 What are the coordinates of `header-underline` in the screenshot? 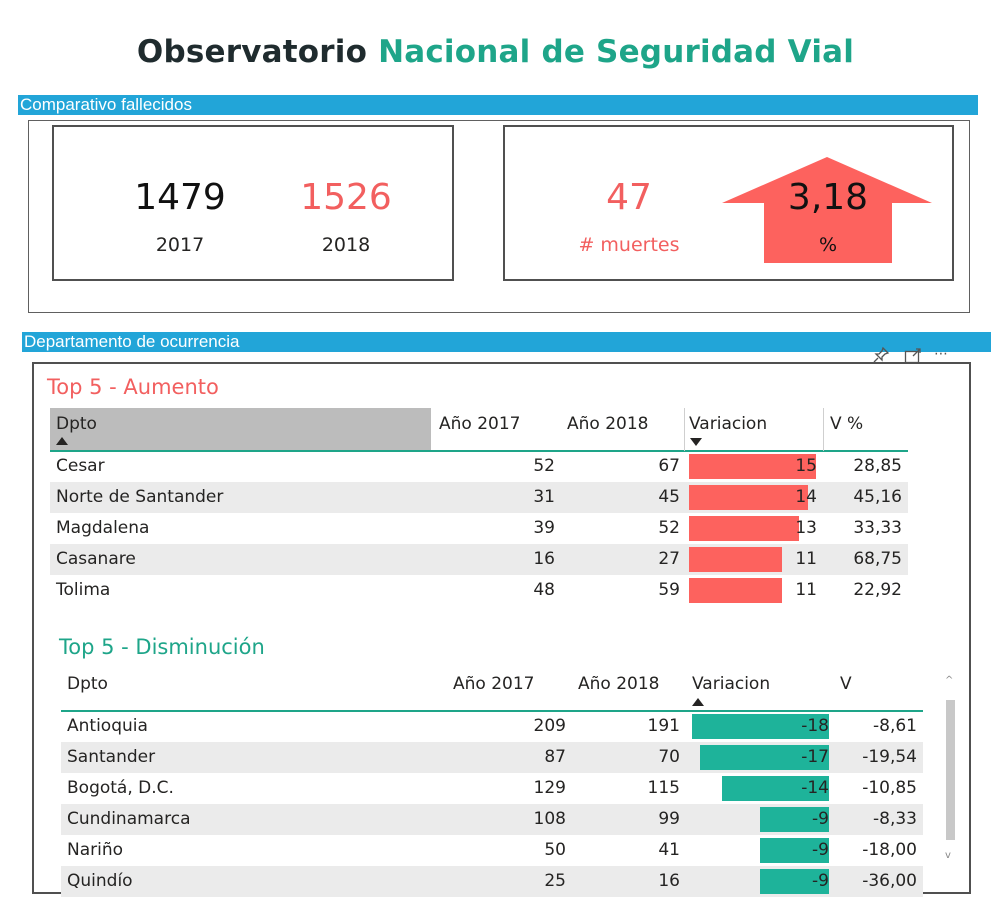 It's located at (492, 711).